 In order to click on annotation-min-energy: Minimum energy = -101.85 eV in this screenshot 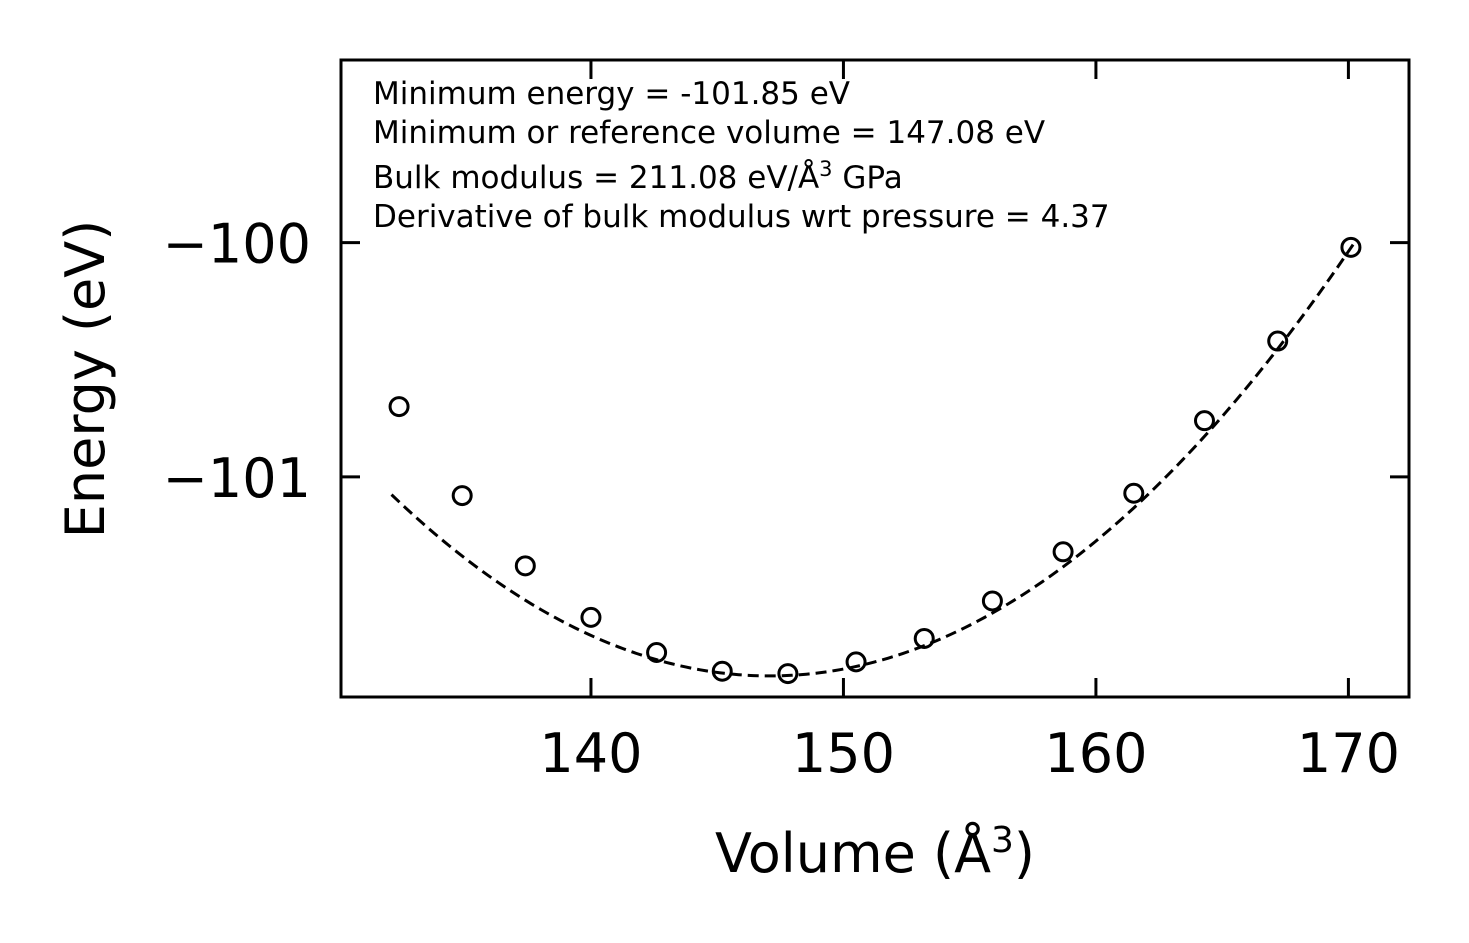, I will do `click(611, 94)`.